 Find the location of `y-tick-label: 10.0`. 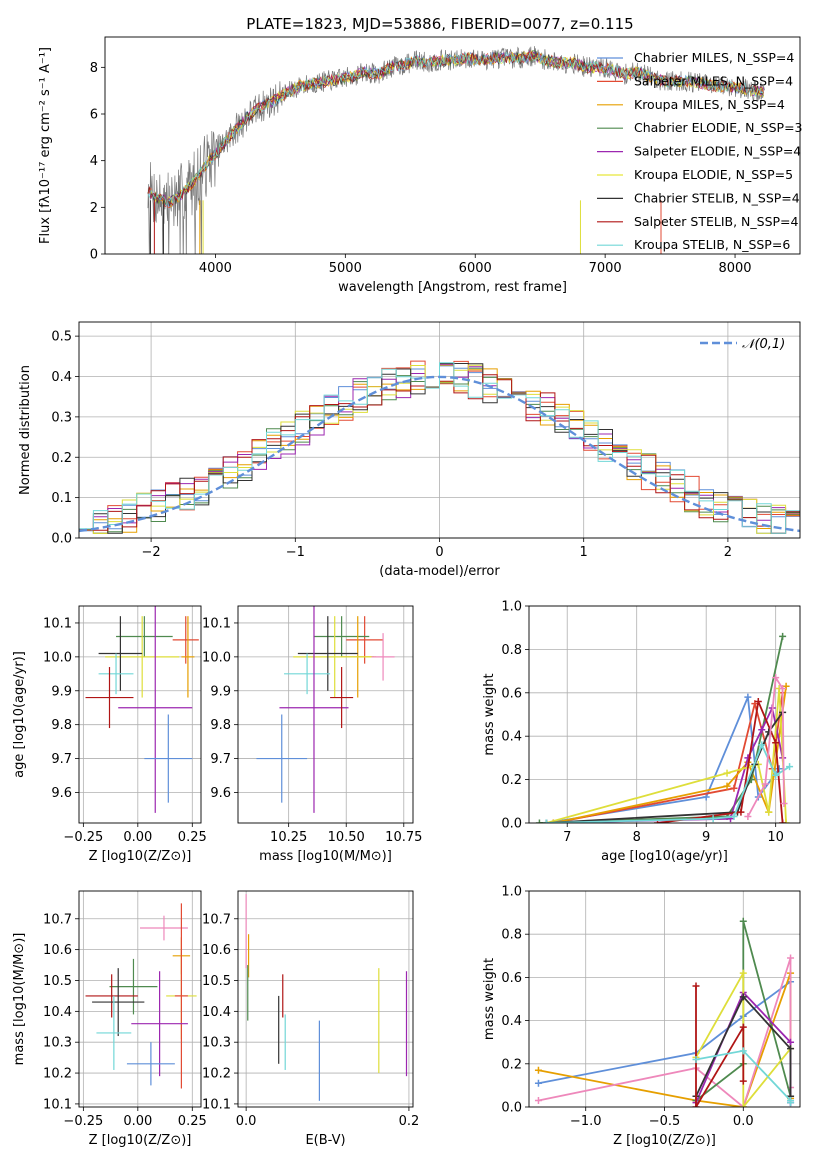

y-tick-label: 10.0 is located at coordinates (216, 657).